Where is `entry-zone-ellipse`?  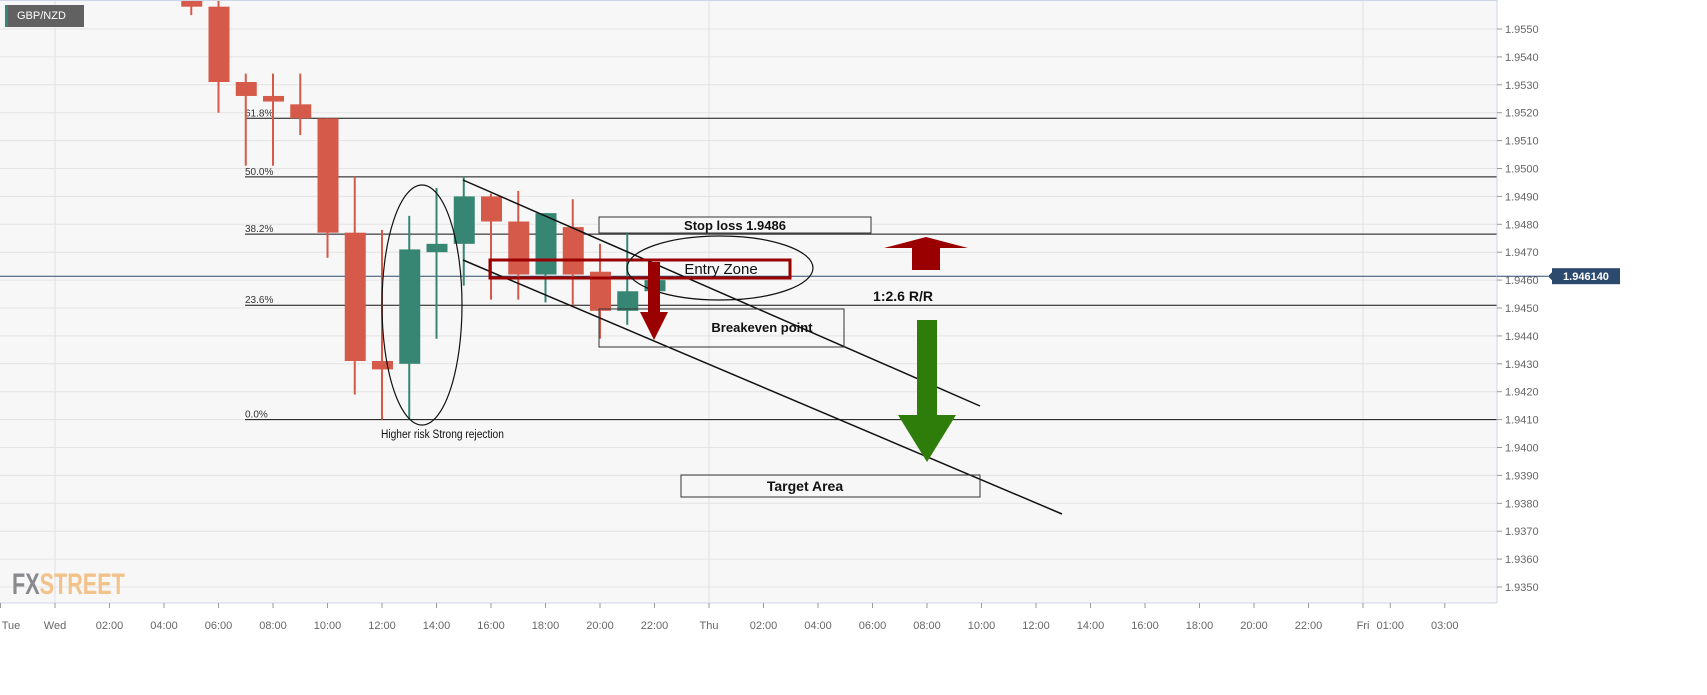
entry-zone-ellipse is located at coordinates (720, 268).